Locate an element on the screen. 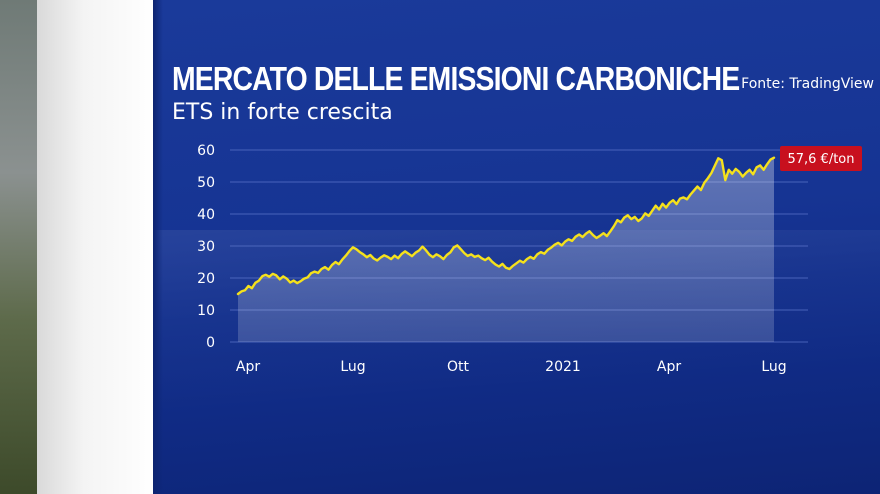  panel-edge-shadow is located at coordinates (158, 247).